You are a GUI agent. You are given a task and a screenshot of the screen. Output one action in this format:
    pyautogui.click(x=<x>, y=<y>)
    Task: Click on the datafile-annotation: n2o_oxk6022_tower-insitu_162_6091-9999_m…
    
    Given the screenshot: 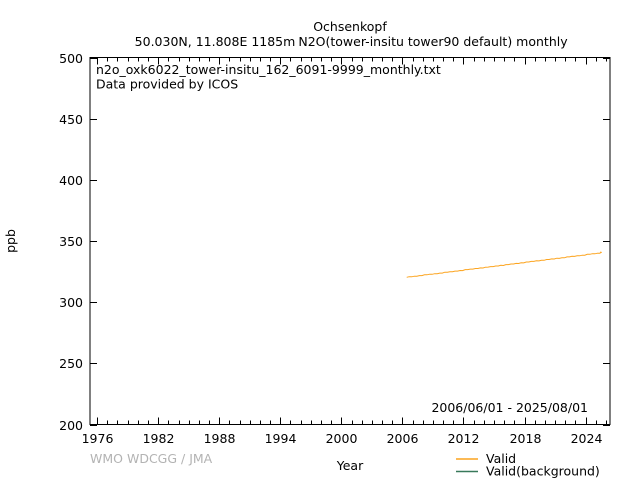 What is the action you would take?
    pyautogui.click(x=268, y=69)
    